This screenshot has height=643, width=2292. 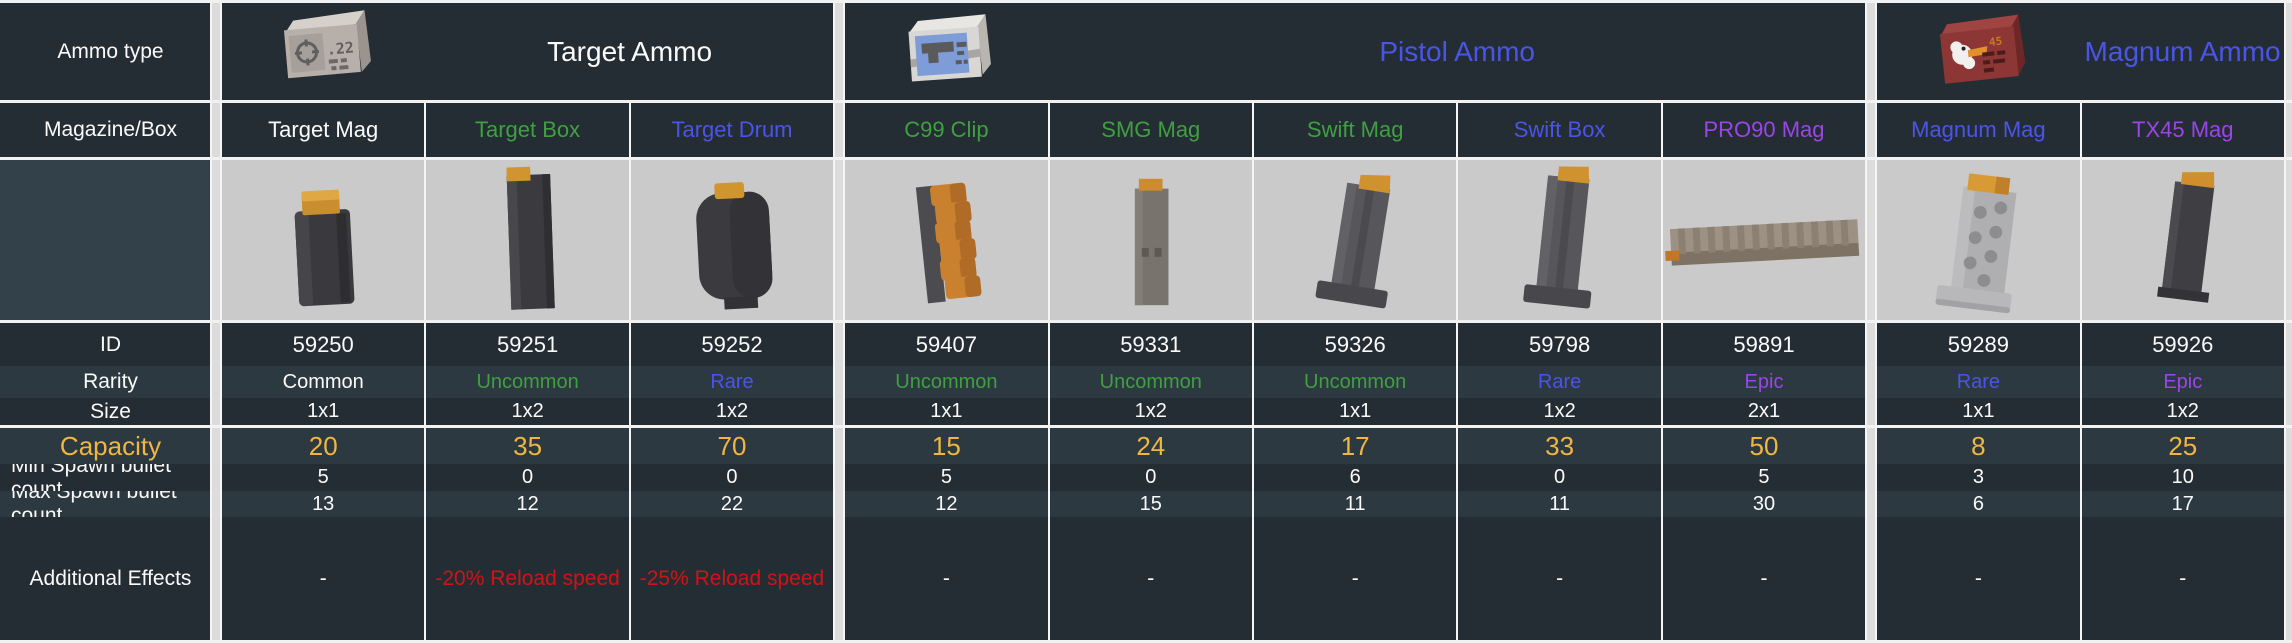 What do you see at coordinates (1764, 411) in the screenshot?
I see `size-cell: 2x1` at bounding box center [1764, 411].